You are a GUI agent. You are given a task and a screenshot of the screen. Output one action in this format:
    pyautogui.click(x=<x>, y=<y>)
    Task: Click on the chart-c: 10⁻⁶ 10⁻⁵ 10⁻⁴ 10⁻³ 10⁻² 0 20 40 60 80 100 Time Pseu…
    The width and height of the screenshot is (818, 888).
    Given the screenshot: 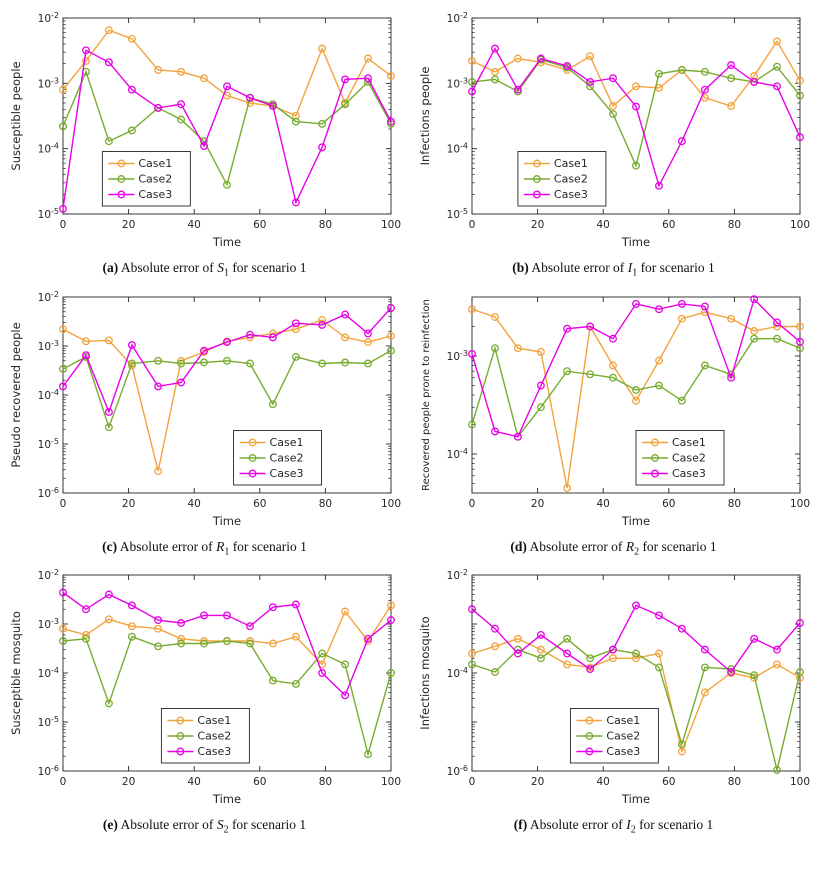 What is the action you would take?
    pyautogui.click(x=205, y=409)
    